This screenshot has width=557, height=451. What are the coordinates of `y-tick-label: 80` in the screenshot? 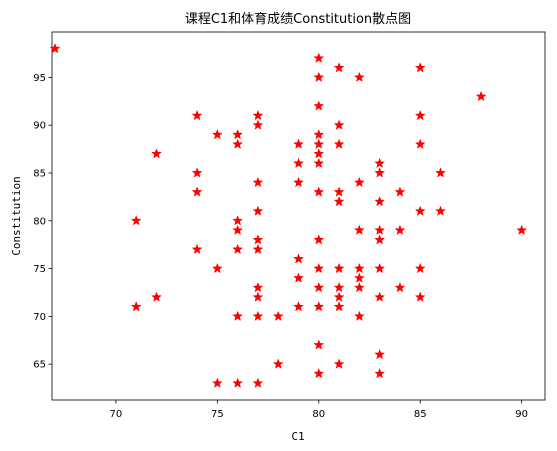 It's located at (39, 221).